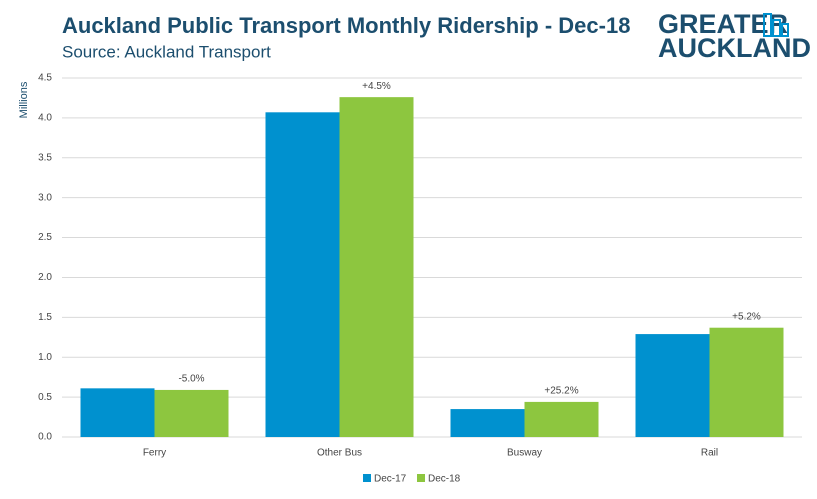 The width and height of the screenshot is (817, 499). Describe the element at coordinates (776, 25) in the screenshot. I see `logo-icon` at that location.